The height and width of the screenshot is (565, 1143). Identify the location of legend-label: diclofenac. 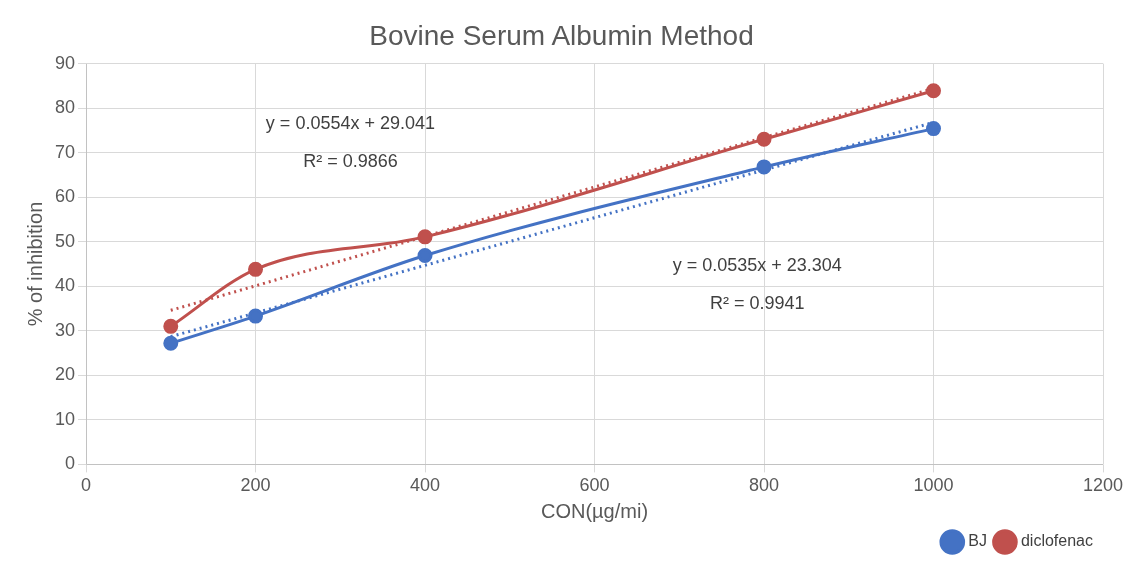
(1056, 541).